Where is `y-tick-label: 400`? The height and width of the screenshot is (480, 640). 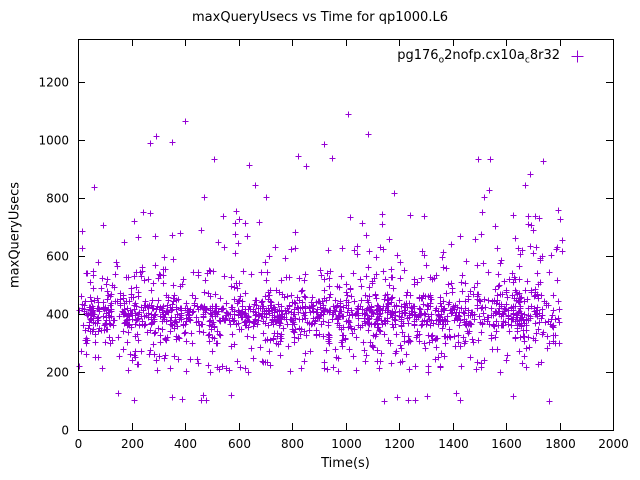
y-tick-label: 400 is located at coordinates (57, 315).